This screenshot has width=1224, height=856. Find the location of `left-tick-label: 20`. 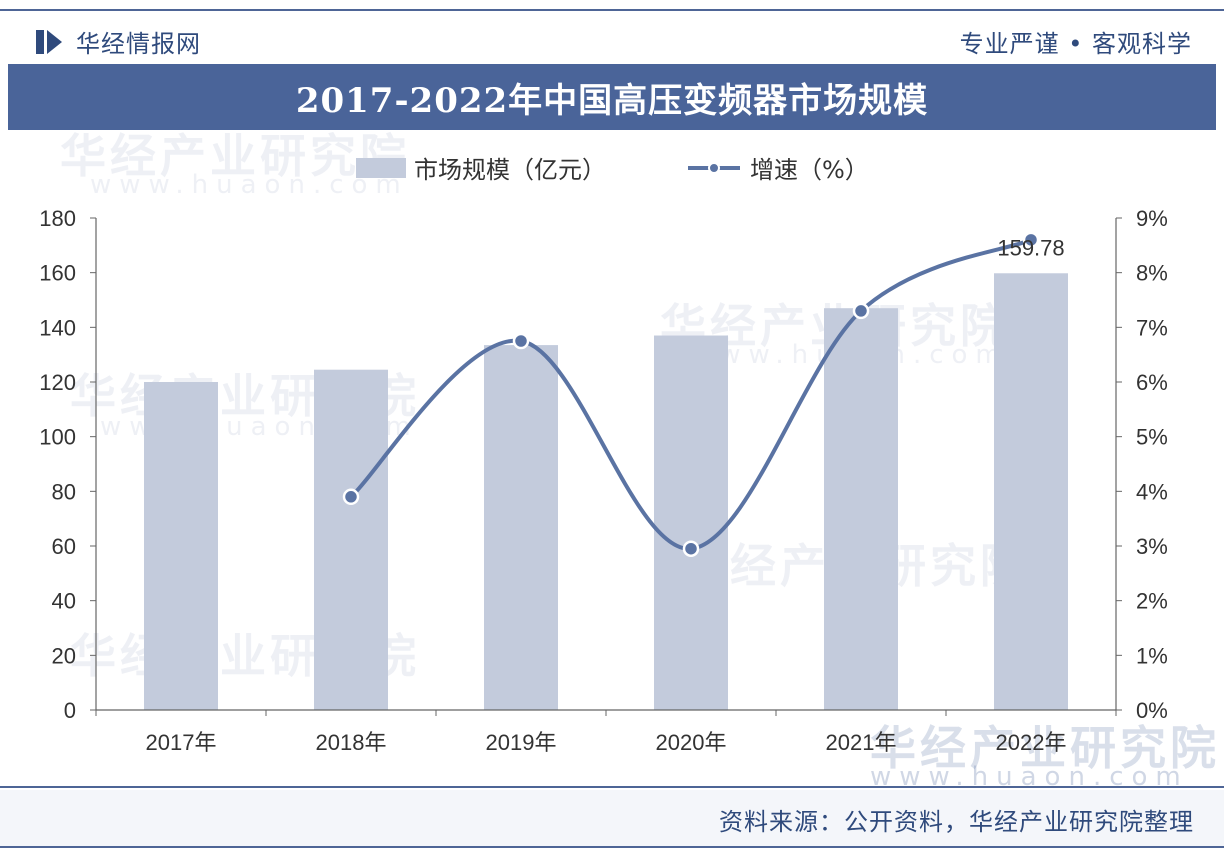

left-tick-label: 20 is located at coordinates (64, 655).